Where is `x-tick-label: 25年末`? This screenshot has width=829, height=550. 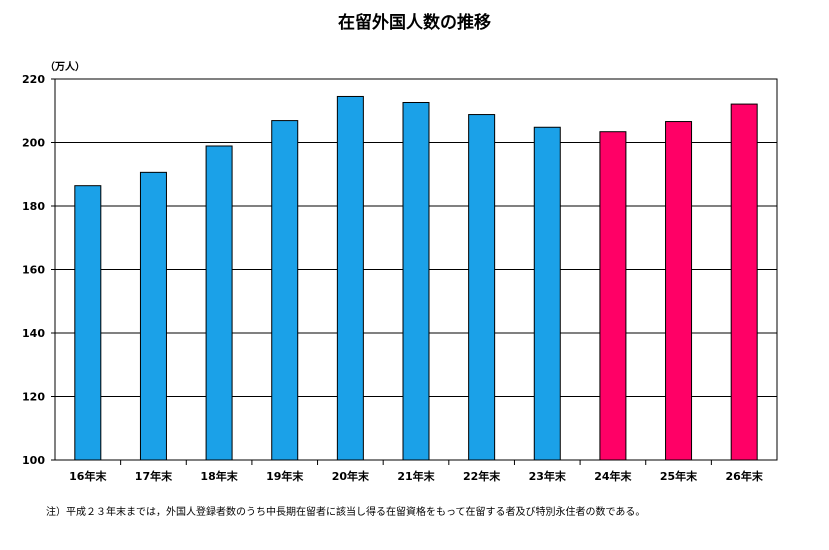 x-tick-label: 25年末 is located at coordinates (679, 476).